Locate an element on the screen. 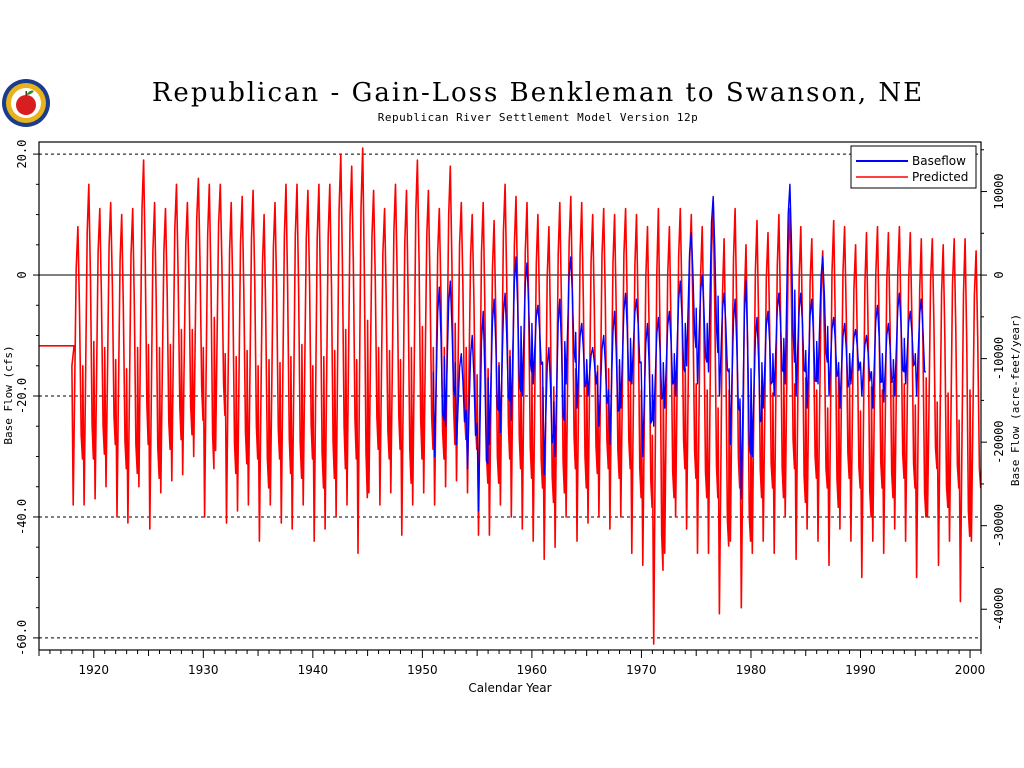 This screenshot has height=768, width=1024. x-tick-label: 1930 is located at coordinates (203, 670).